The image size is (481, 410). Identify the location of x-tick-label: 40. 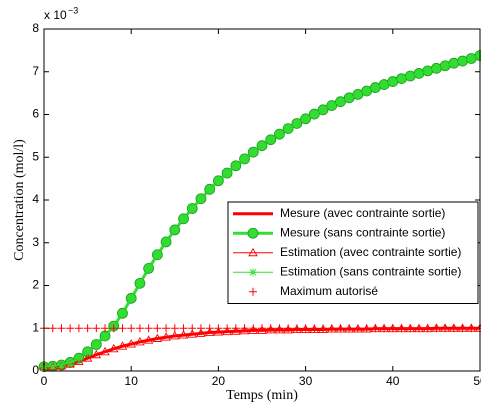
(393, 381).